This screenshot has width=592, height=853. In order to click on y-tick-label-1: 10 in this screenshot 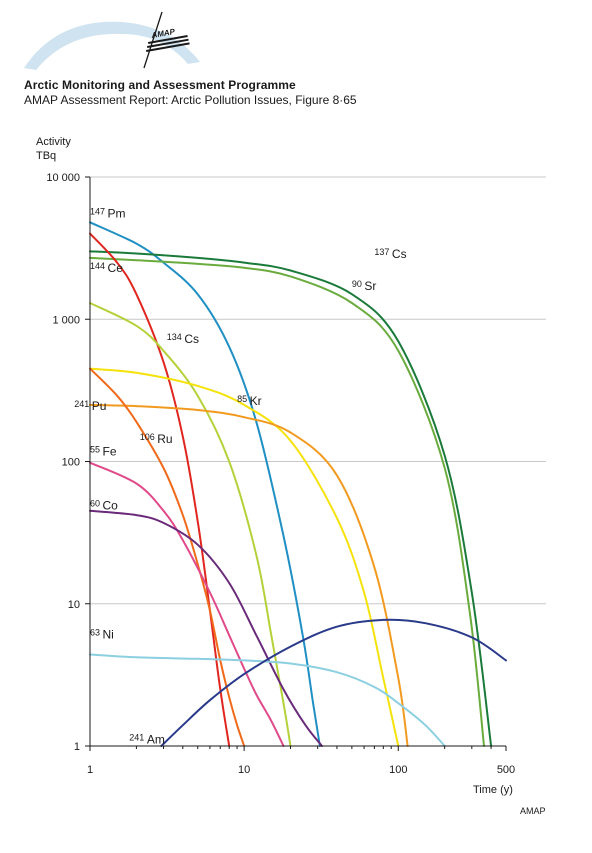, I will do `click(74, 605)`.